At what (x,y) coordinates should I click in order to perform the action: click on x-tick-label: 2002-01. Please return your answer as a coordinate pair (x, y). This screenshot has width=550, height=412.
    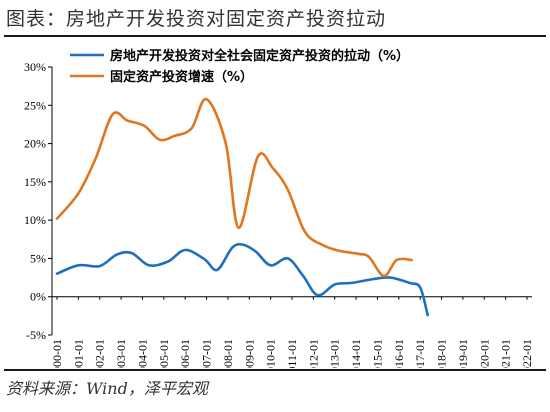
    Looking at the image, I should click on (100, 353).